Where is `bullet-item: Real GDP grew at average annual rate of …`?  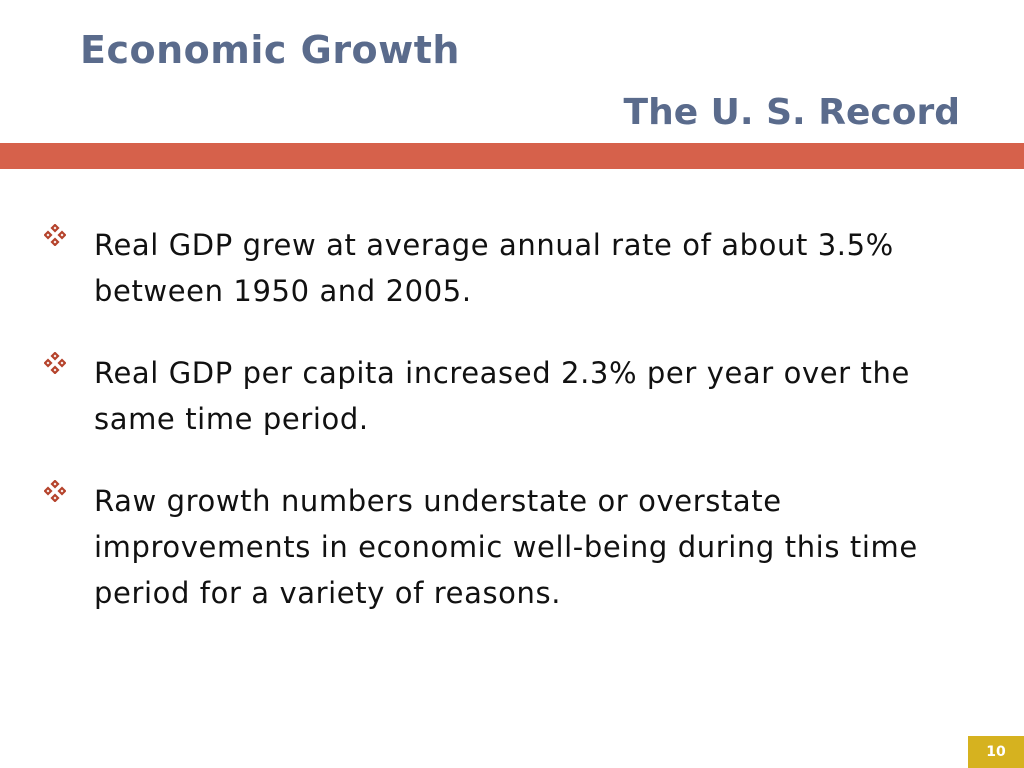 bullet-item: Real GDP grew at average annual rate of … is located at coordinates (514, 268).